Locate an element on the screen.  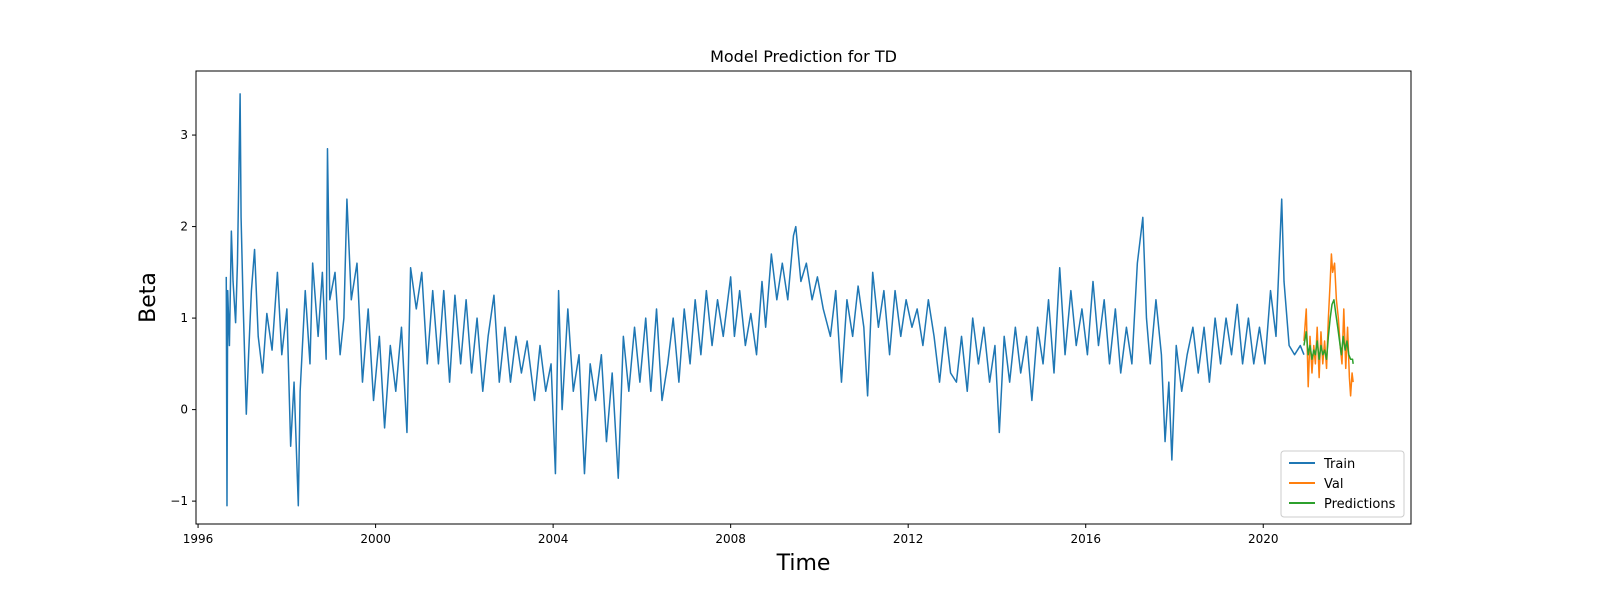
x-axis: 1996 2000 2004 2008 2012 2016 2020 is located at coordinates (731, 535).